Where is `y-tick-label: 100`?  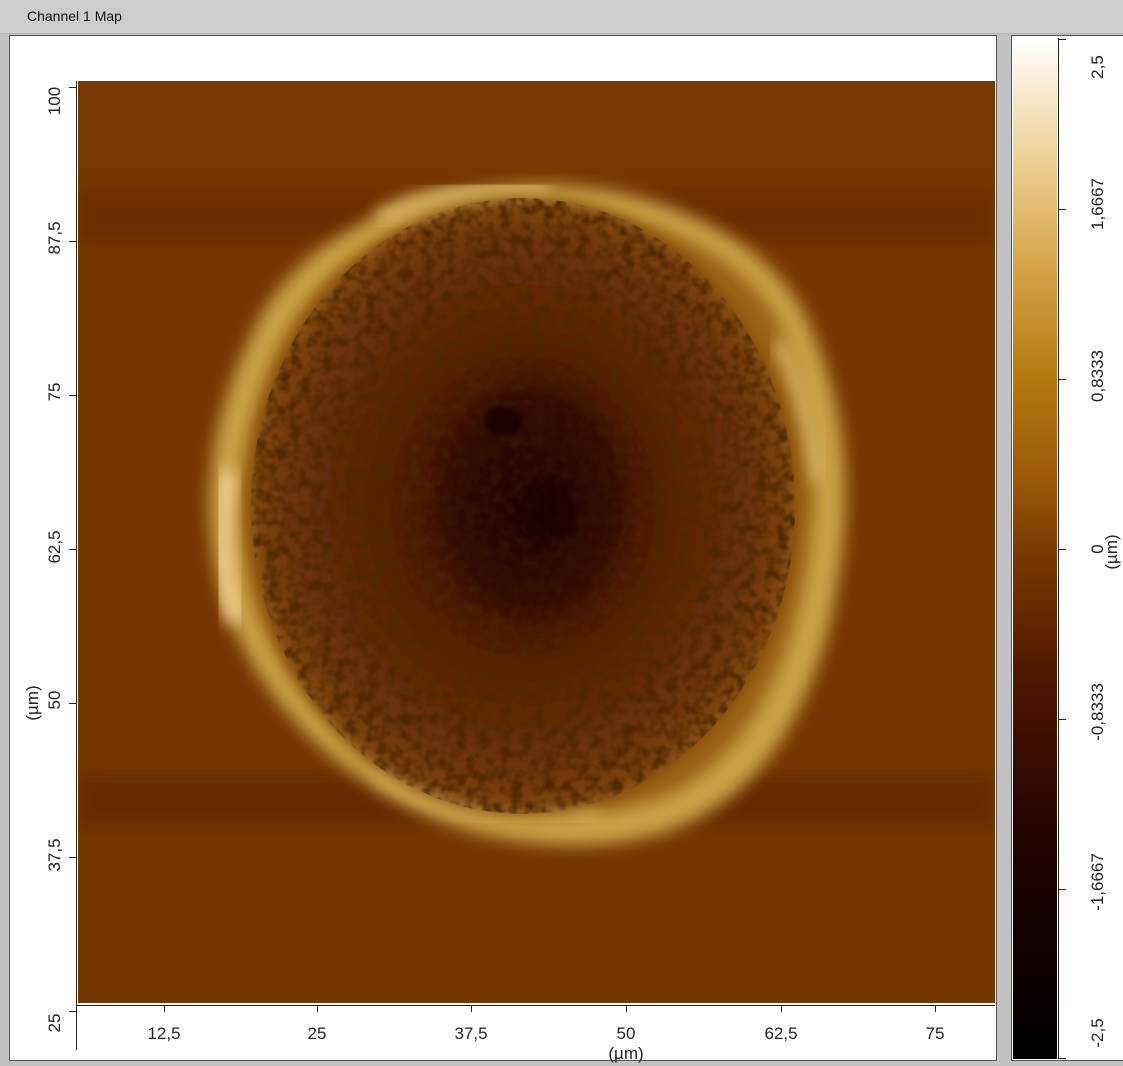
y-tick-label: 100 is located at coordinates (54, 101).